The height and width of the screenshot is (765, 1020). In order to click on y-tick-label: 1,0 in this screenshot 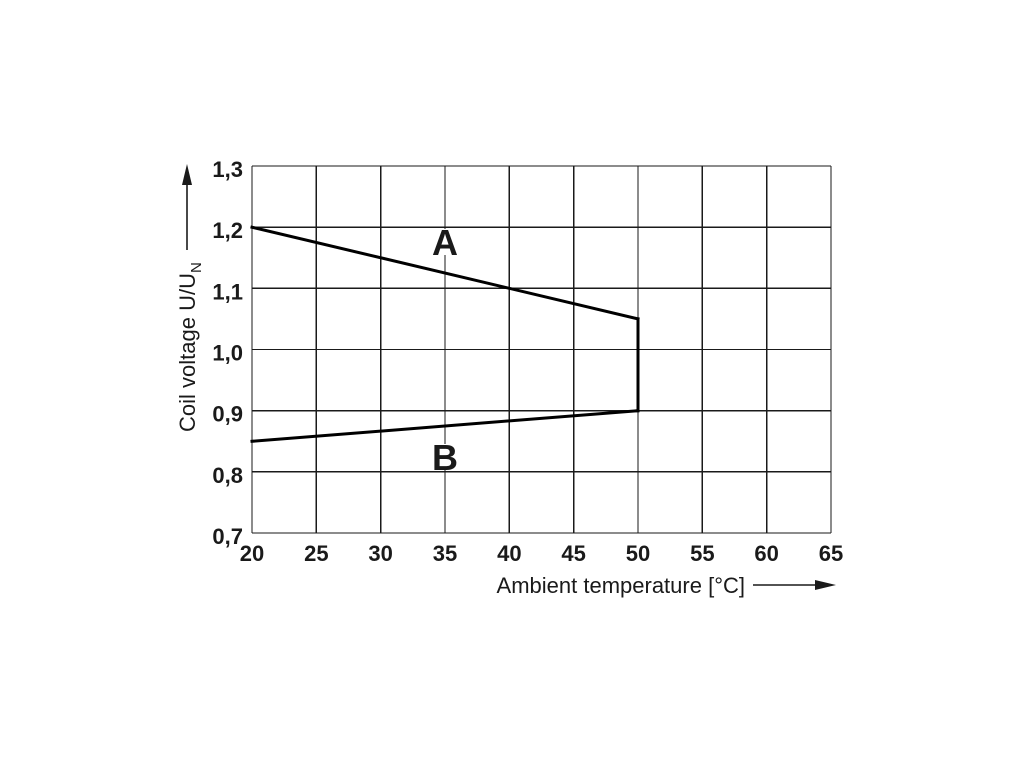, I will do `click(227, 353)`.